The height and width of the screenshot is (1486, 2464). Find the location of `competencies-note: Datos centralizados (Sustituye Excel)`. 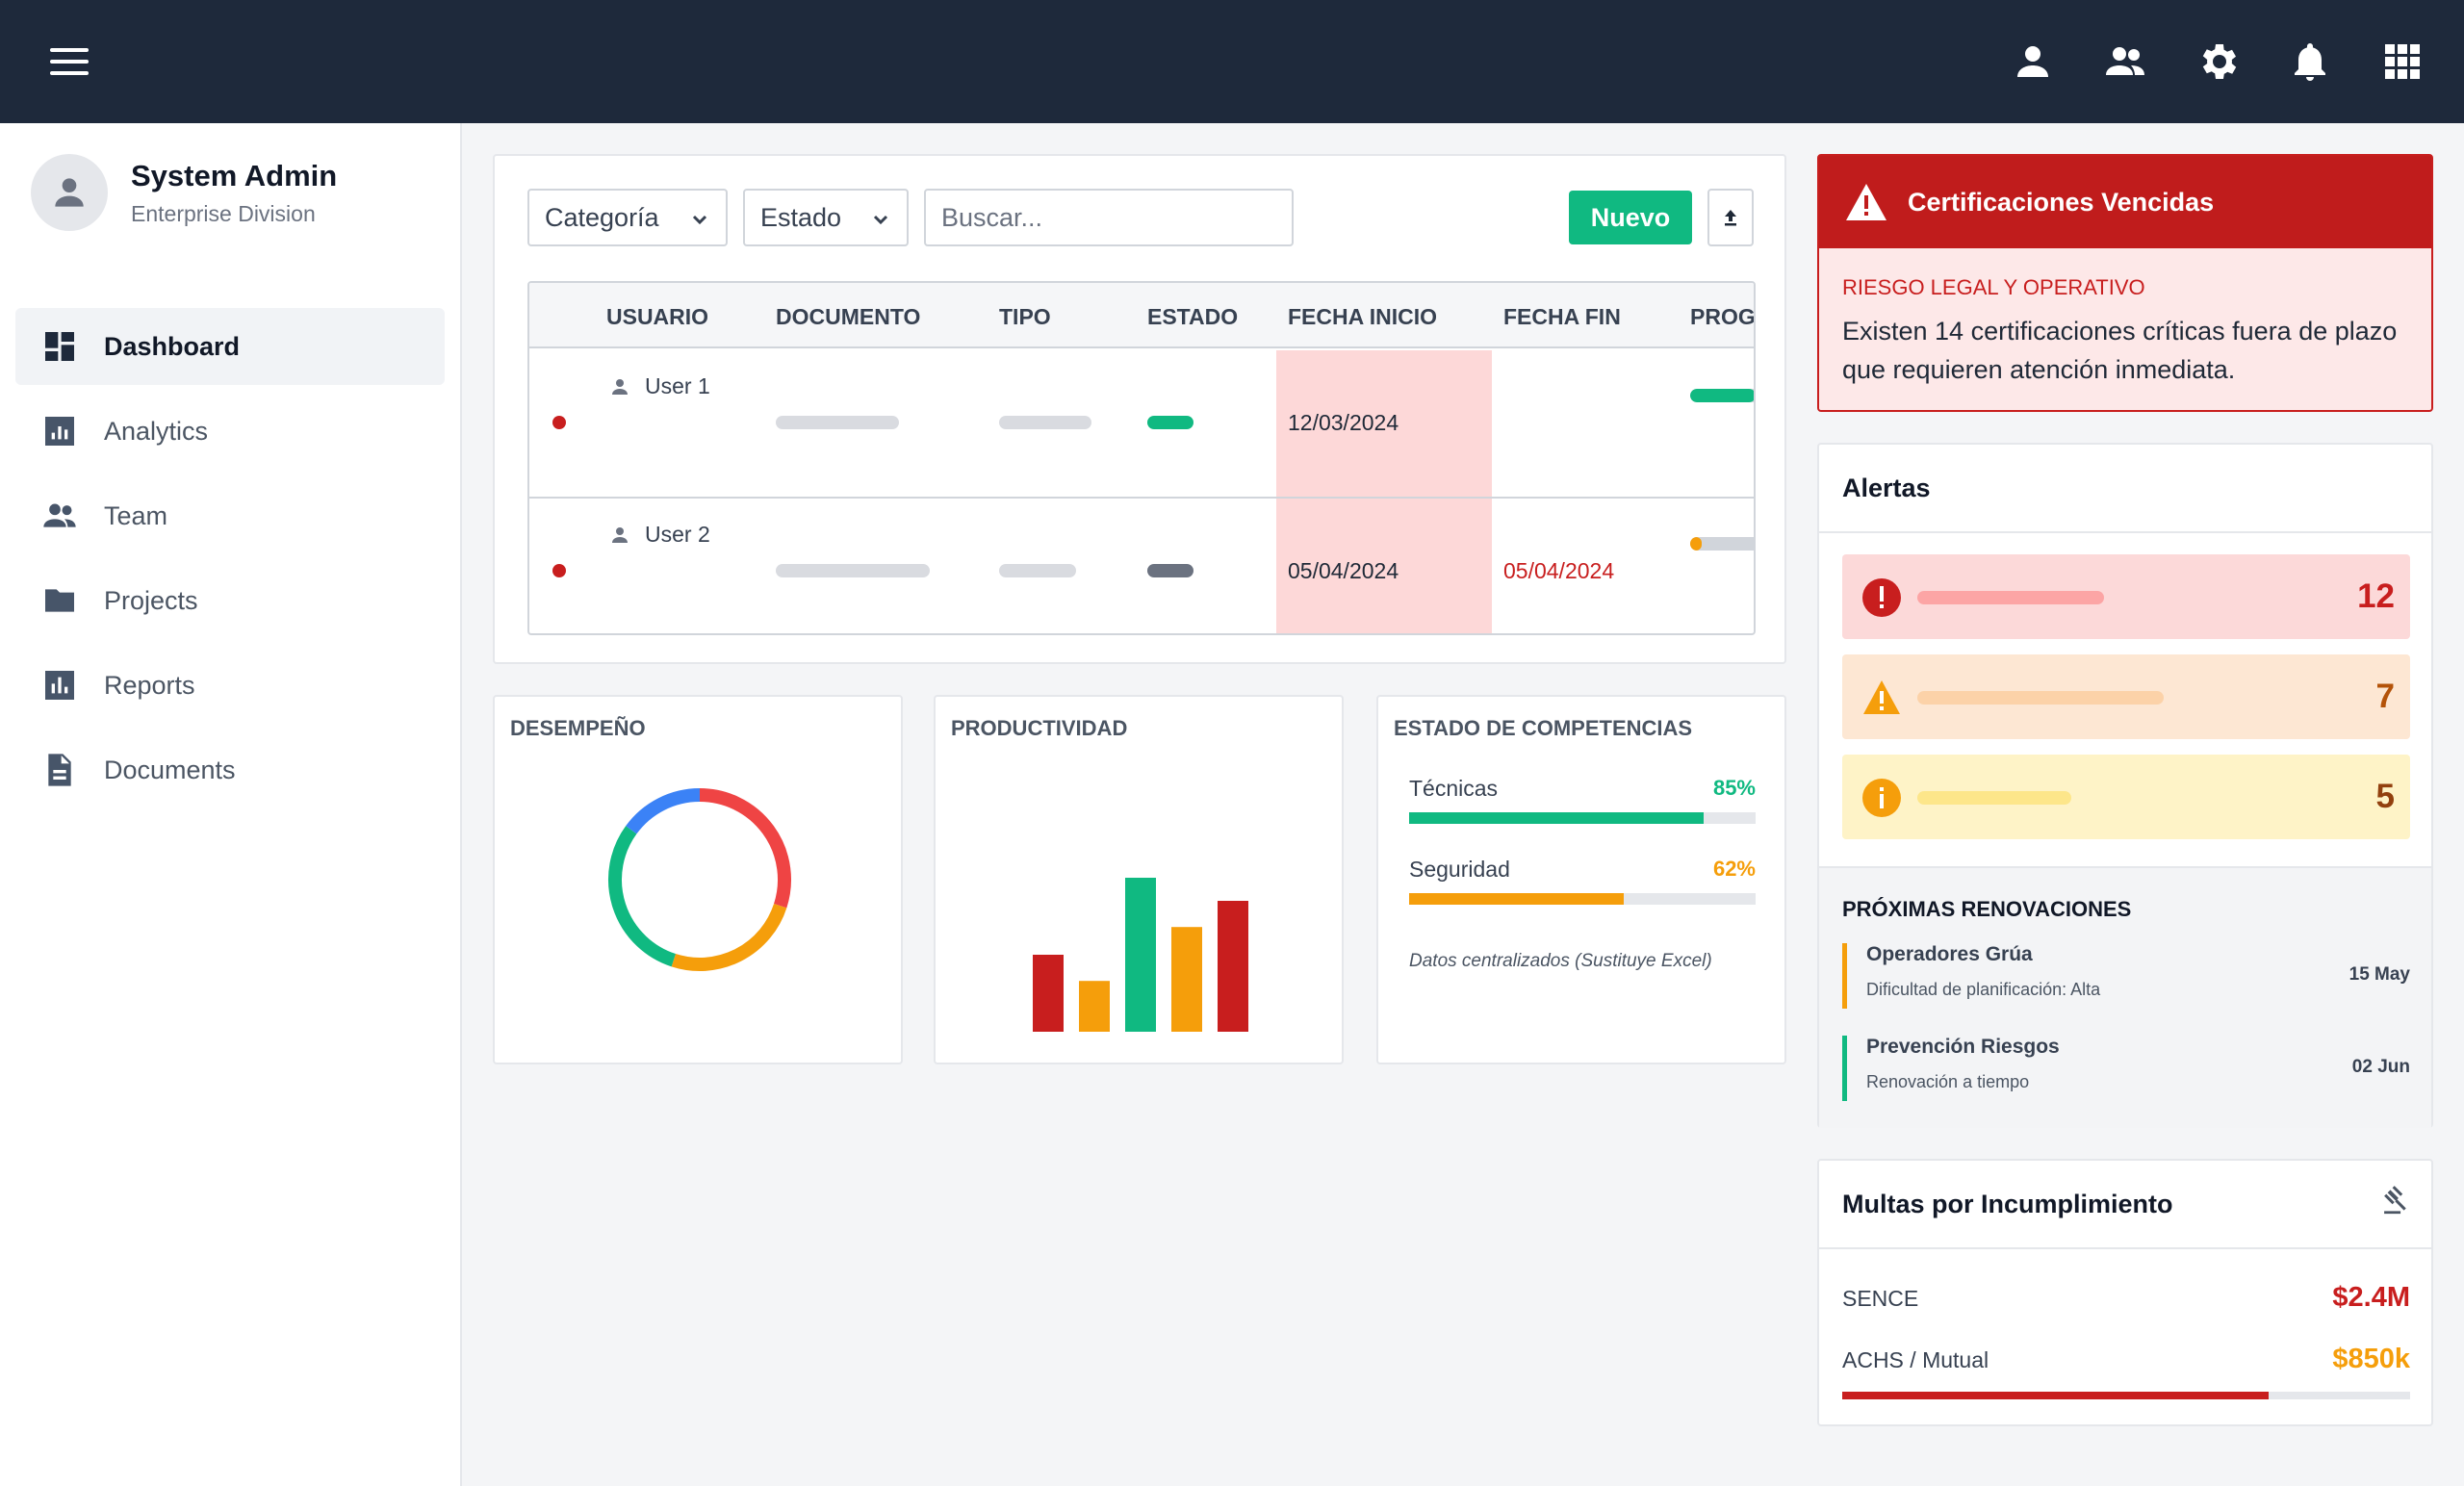

competencies-note: Datos centralizados (Sustituye Excel) is located at coordinates (1560, 961).